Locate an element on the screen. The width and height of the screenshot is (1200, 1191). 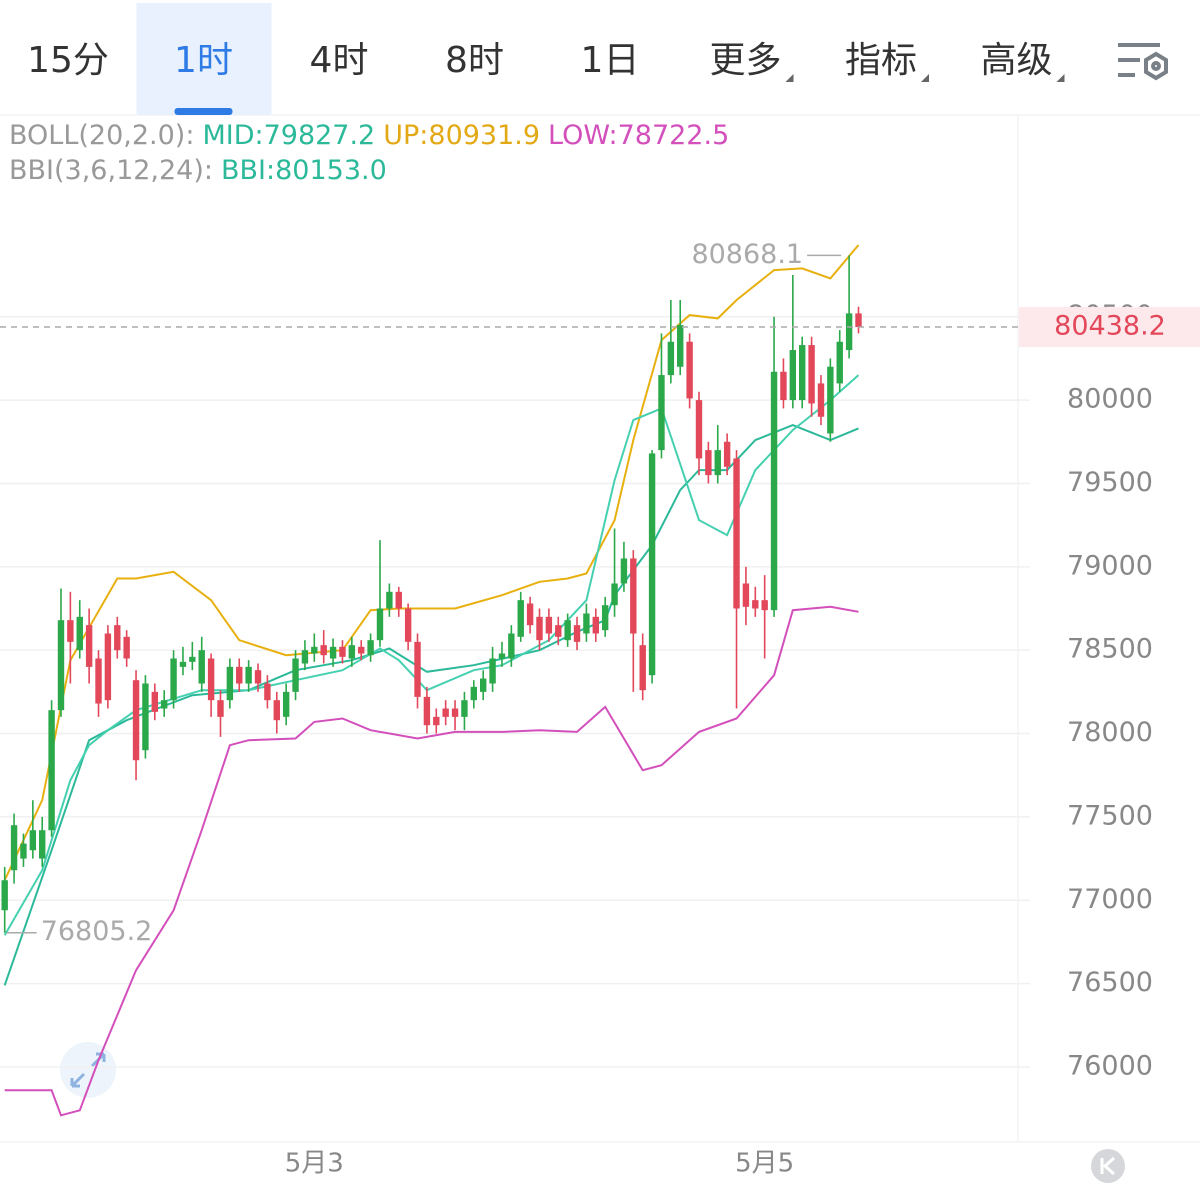
tab: 更多 is located at coordinates (751, 61).